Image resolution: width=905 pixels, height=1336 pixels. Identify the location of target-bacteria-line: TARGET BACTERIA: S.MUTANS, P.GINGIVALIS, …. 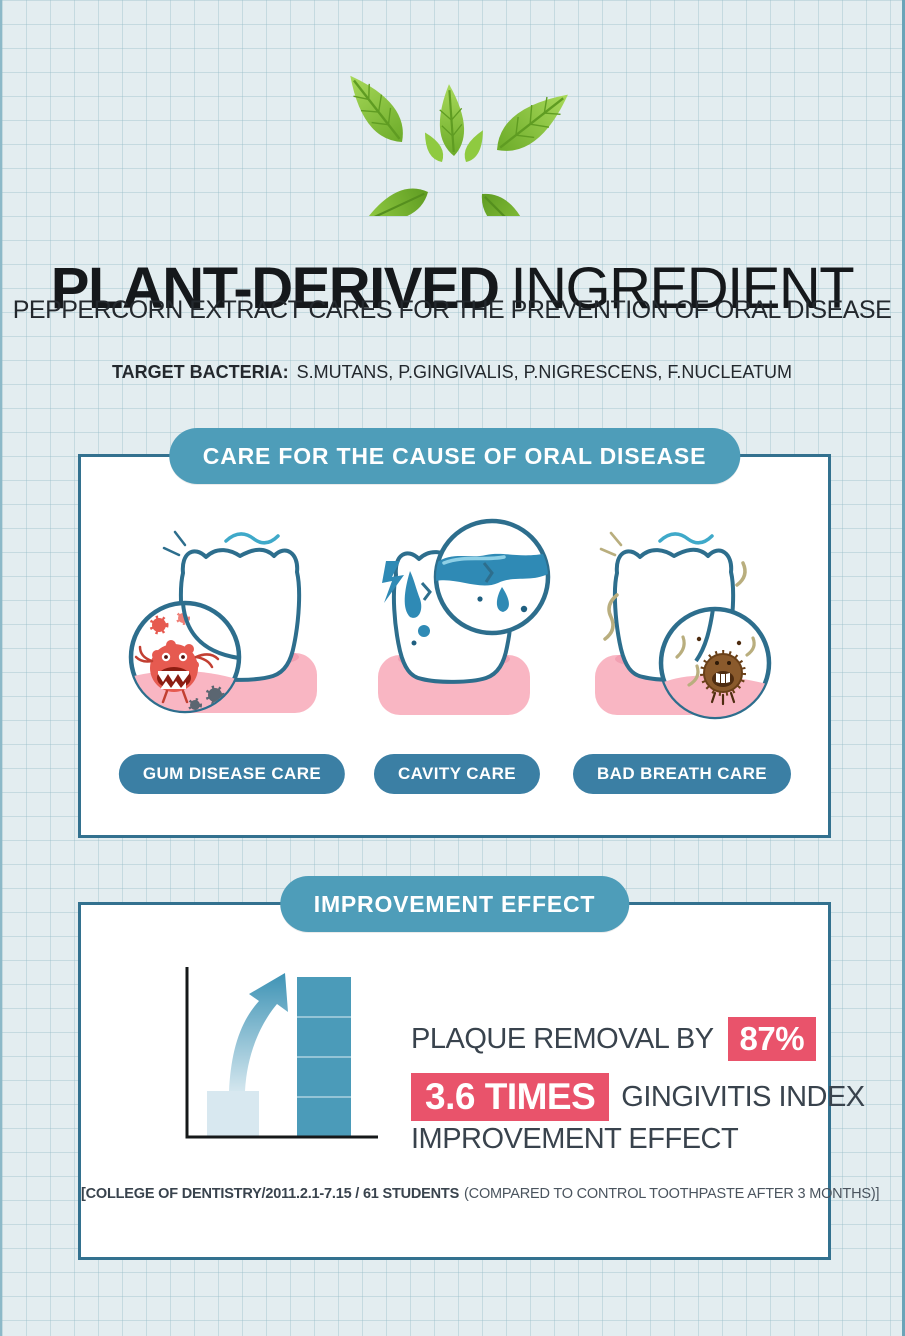
(452, 372).